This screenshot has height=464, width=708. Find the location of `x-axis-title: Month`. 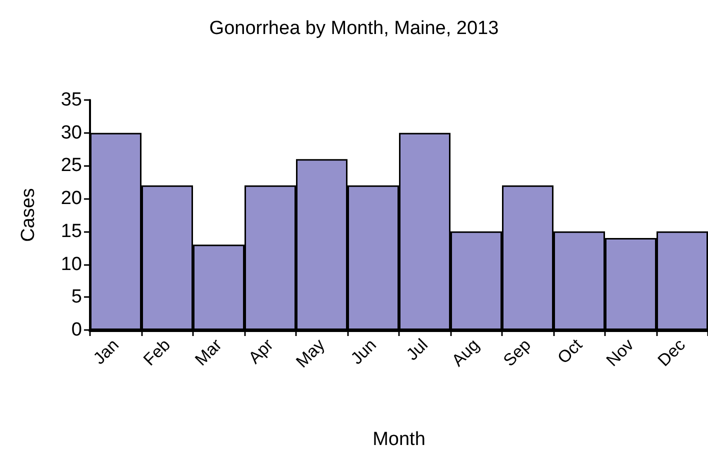

x-axis-title: Month is located at coordinates (399, 439).